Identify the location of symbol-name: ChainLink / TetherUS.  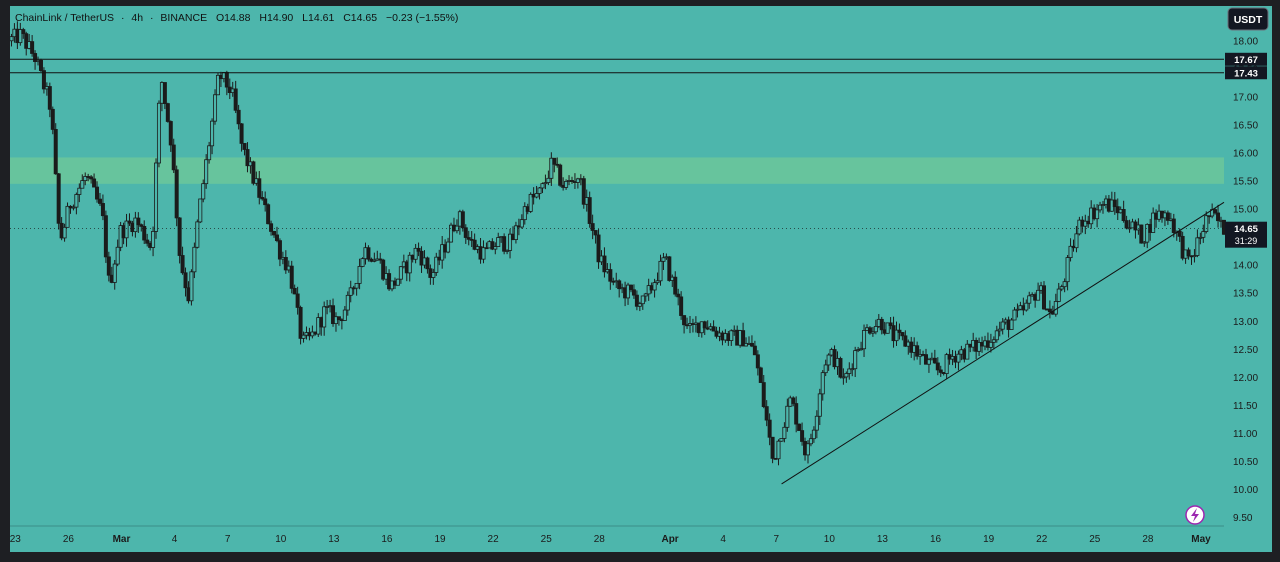
(64, 18).